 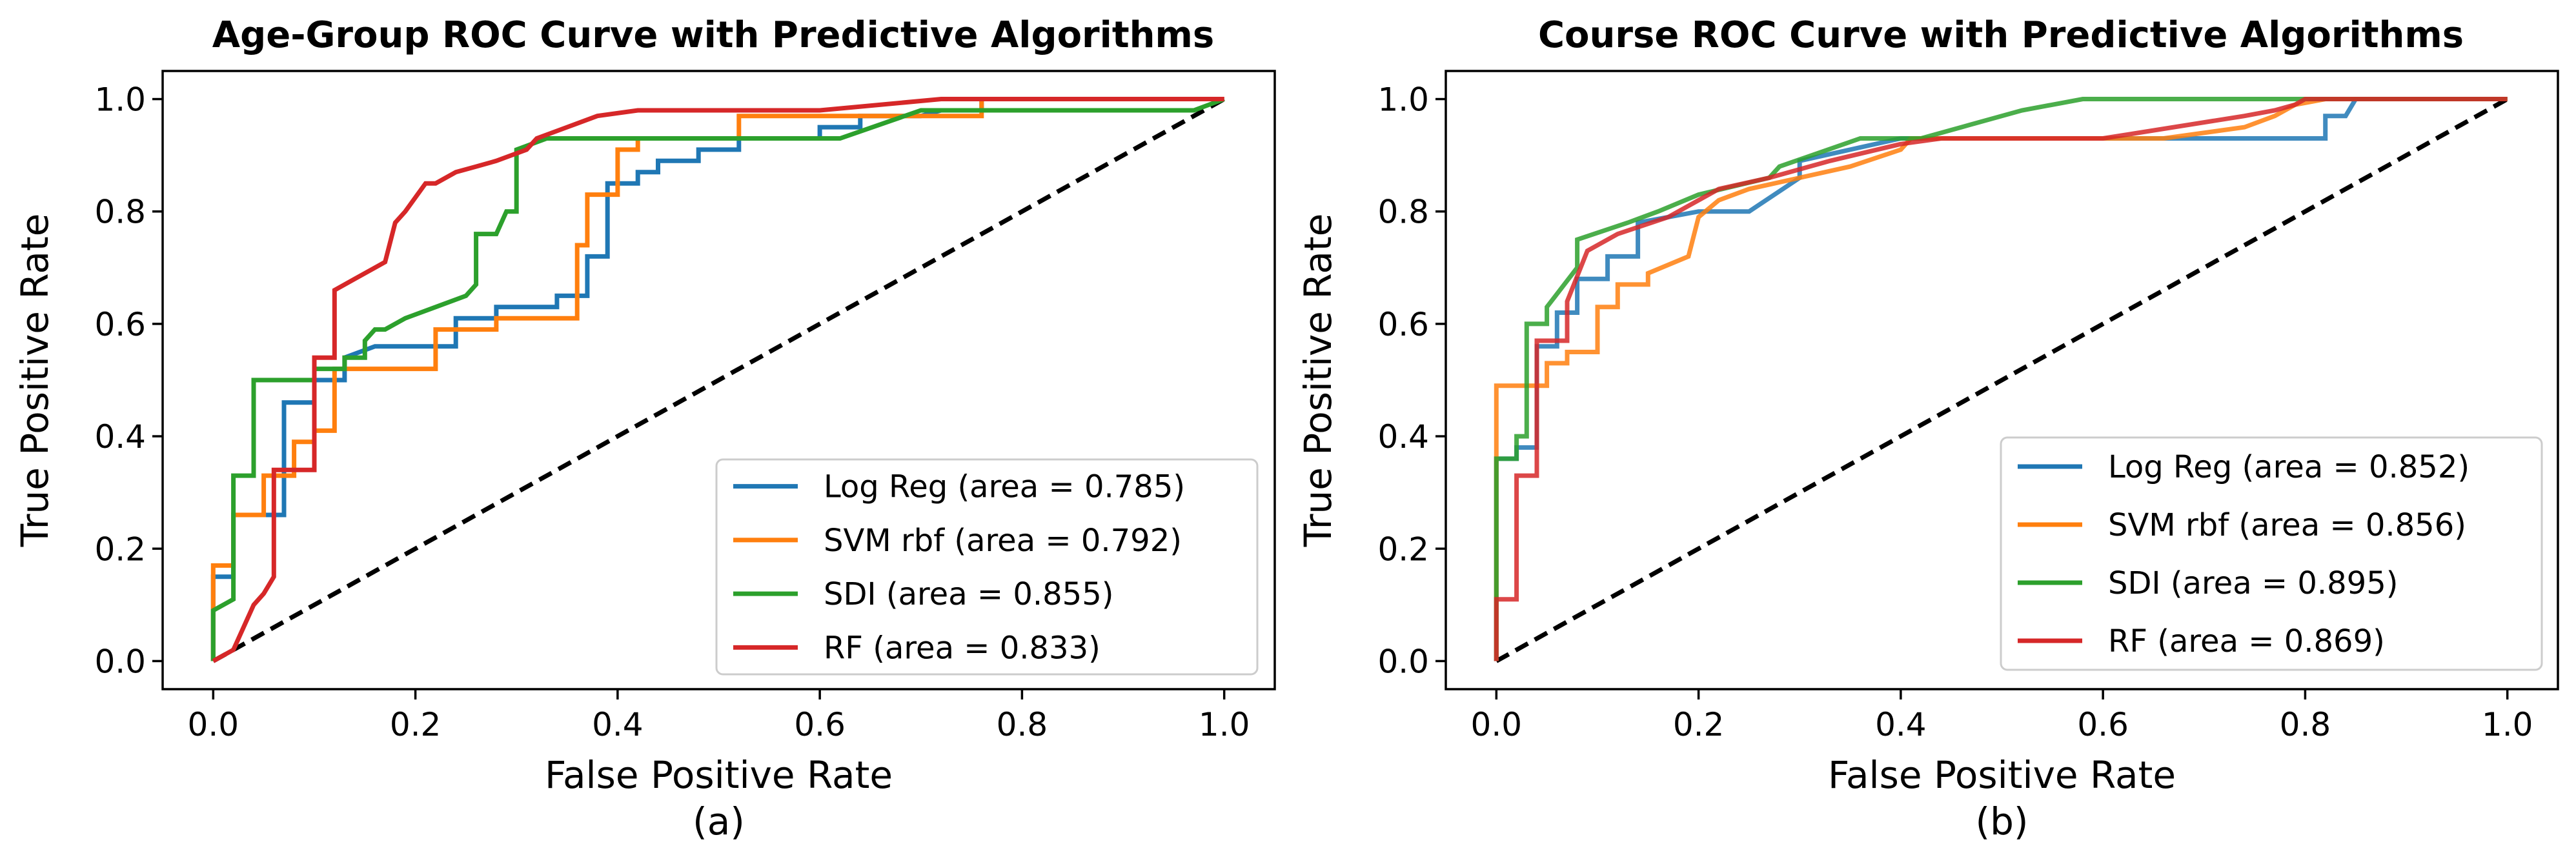 I want to click on legend-label: SVM rbf (area = 0.792), so click(x=1003, y=541).